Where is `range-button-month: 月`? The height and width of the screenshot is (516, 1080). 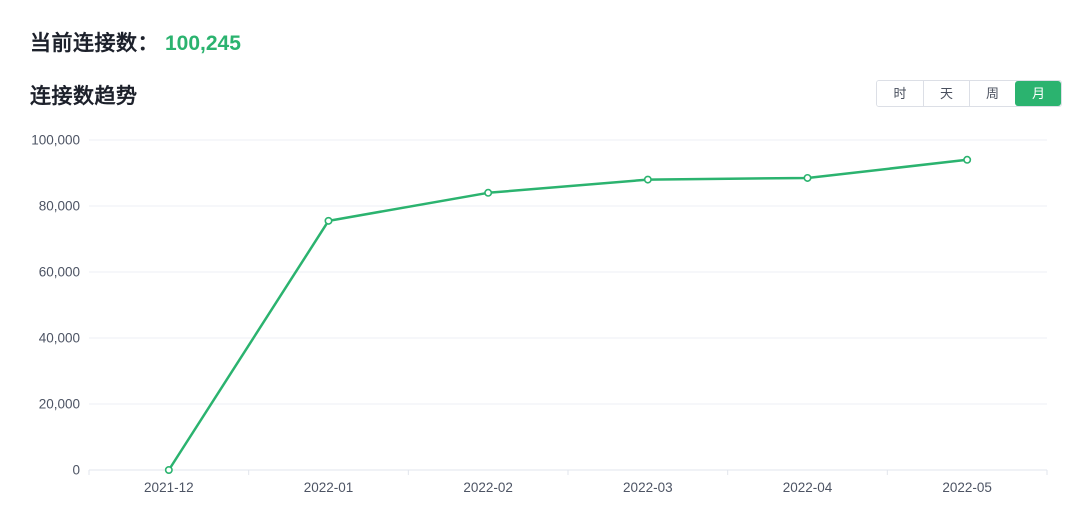
range-button-month: 月 is located at coordinates (1038, 93).